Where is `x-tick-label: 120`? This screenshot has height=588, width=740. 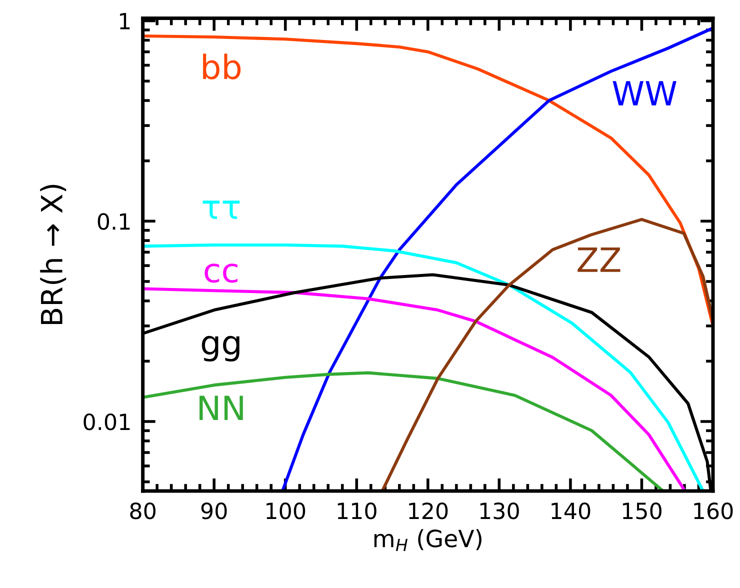
x-tick-label: 120 is located at coordinates (428, 511).